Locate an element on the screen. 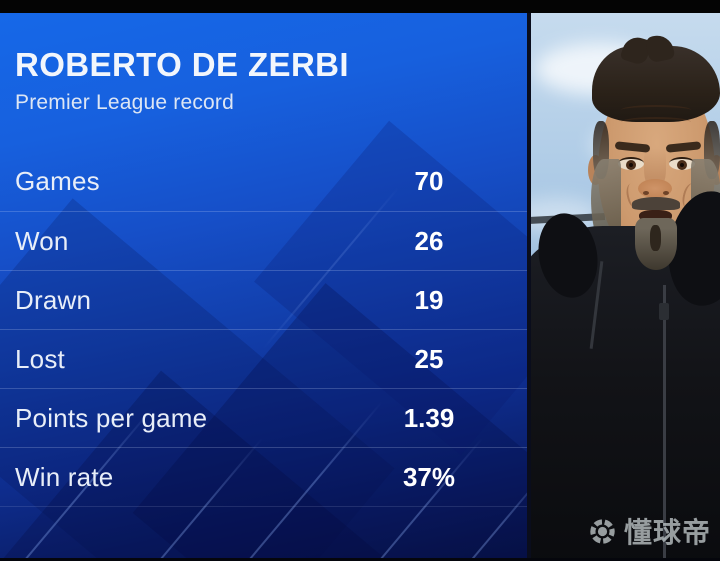  mustache is located at coordinates (656, 203).